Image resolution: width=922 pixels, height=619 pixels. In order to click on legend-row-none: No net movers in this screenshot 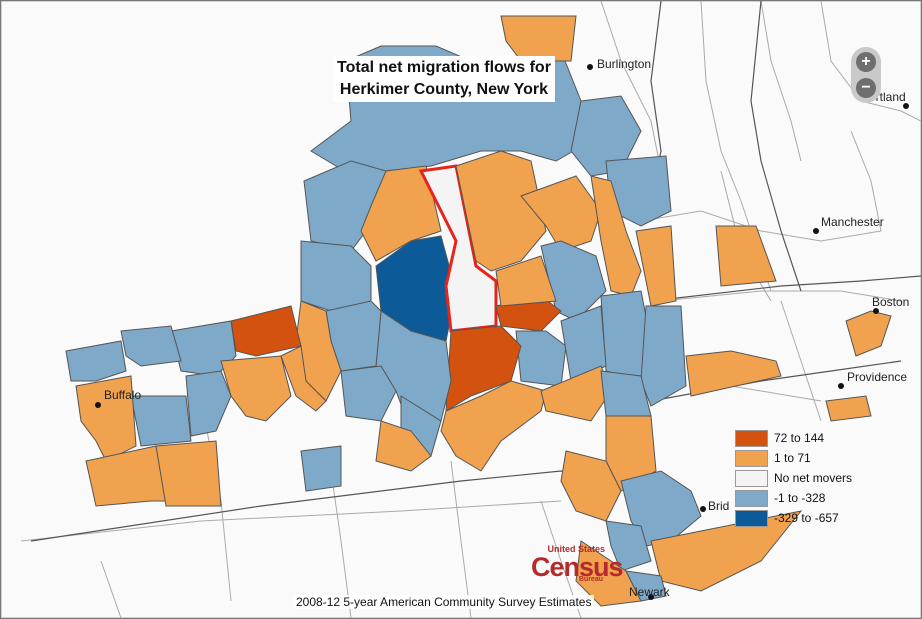, I will do `click(793, 478)`.